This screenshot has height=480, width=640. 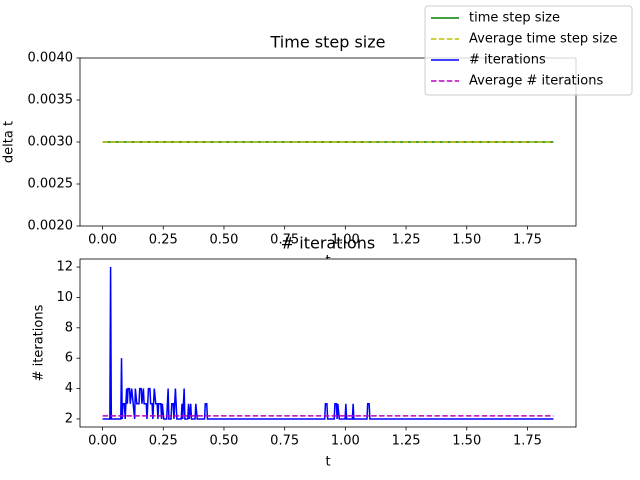 What do you see at coordinates (51, 226) in the screenshot?
I see `y-tick-label: 0.0020` at bounding box center [51, 226].